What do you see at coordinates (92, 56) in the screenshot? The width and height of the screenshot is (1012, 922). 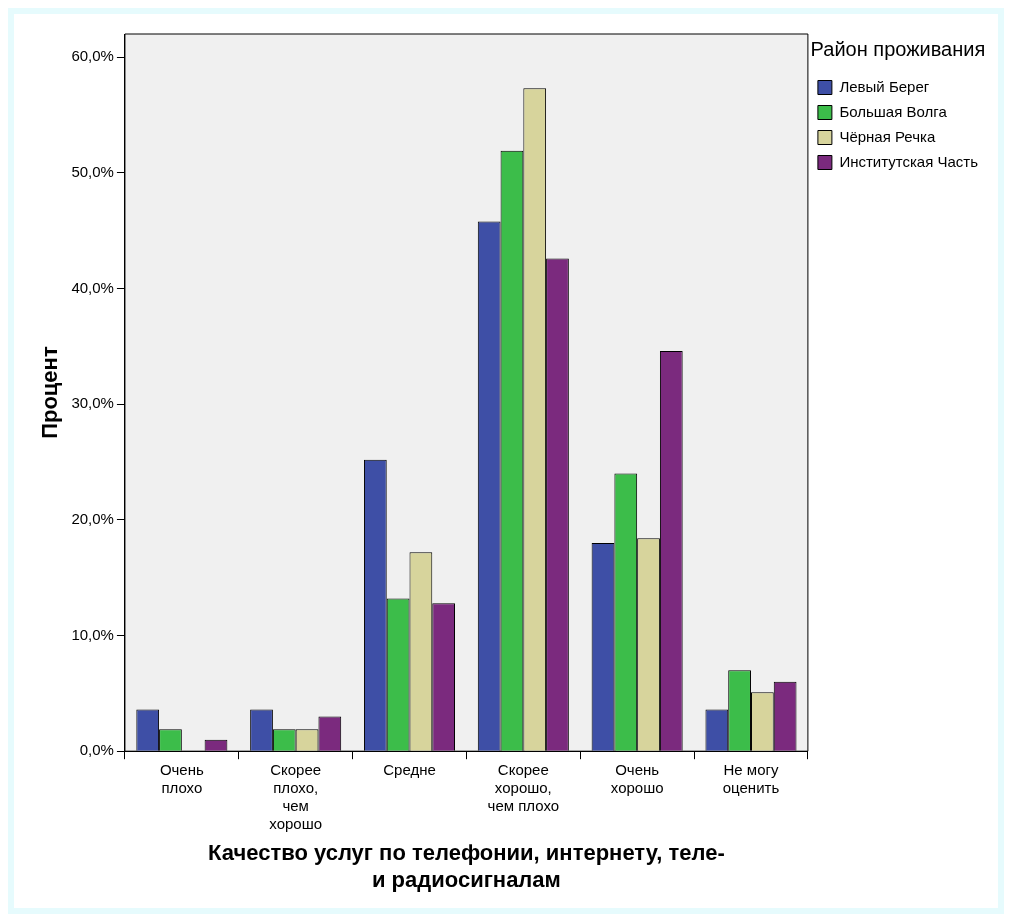 I see `y-tick-label: 60,0%` at bounding box center [92, 56].